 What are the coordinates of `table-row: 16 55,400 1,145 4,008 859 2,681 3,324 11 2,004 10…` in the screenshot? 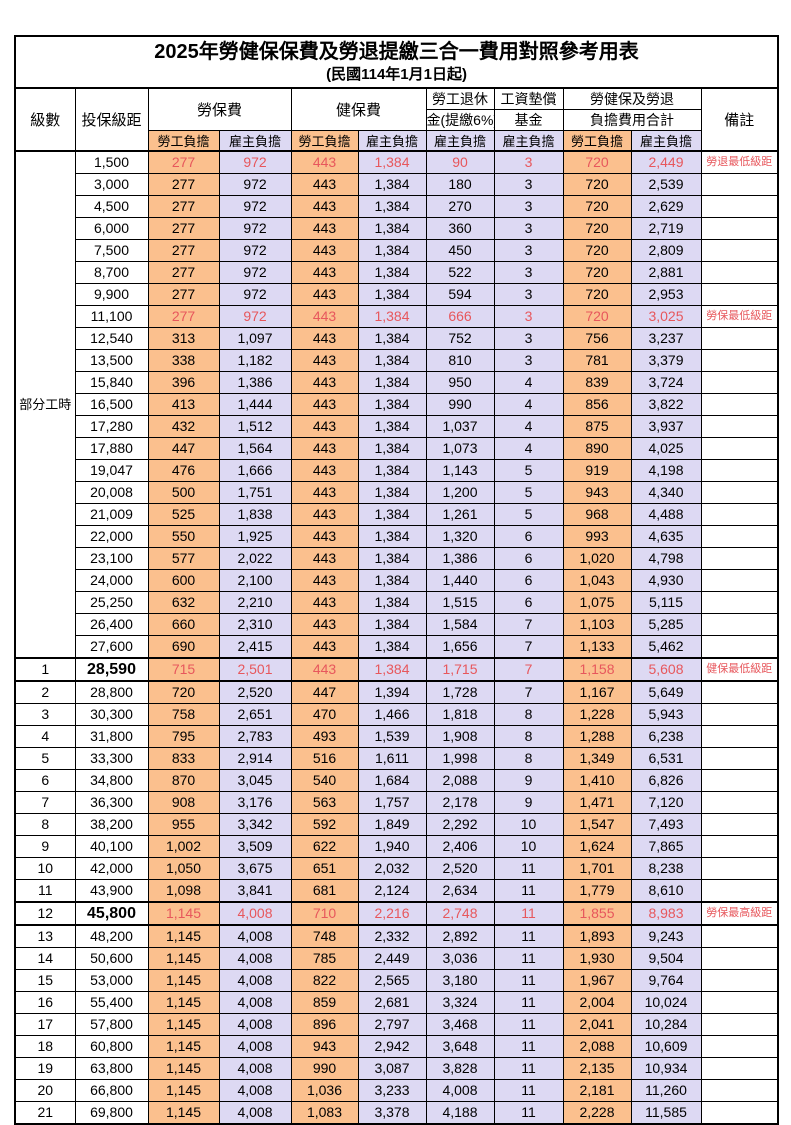 It's located at (396, 1002).